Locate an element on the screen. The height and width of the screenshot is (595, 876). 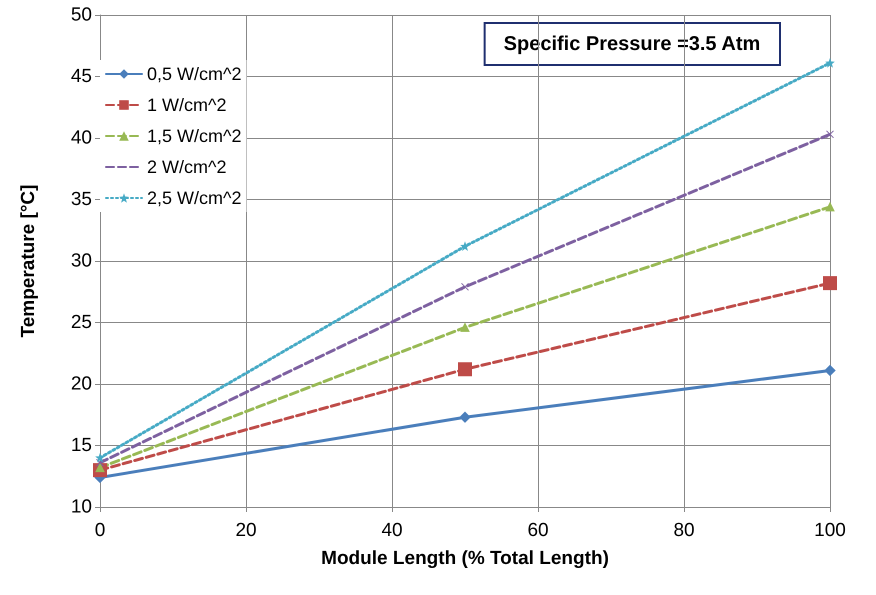
x-tick-label: 20 is located at coordinates (246, 530).